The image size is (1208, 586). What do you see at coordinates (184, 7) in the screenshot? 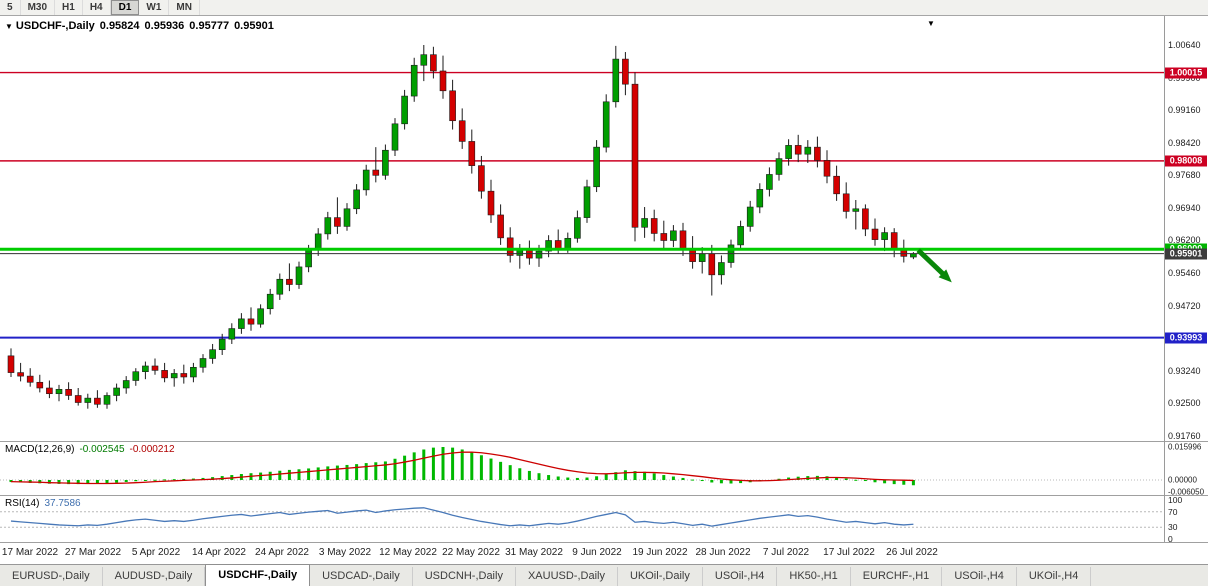
I see `period-button-mn: MN` at bounding box center [184, 7].